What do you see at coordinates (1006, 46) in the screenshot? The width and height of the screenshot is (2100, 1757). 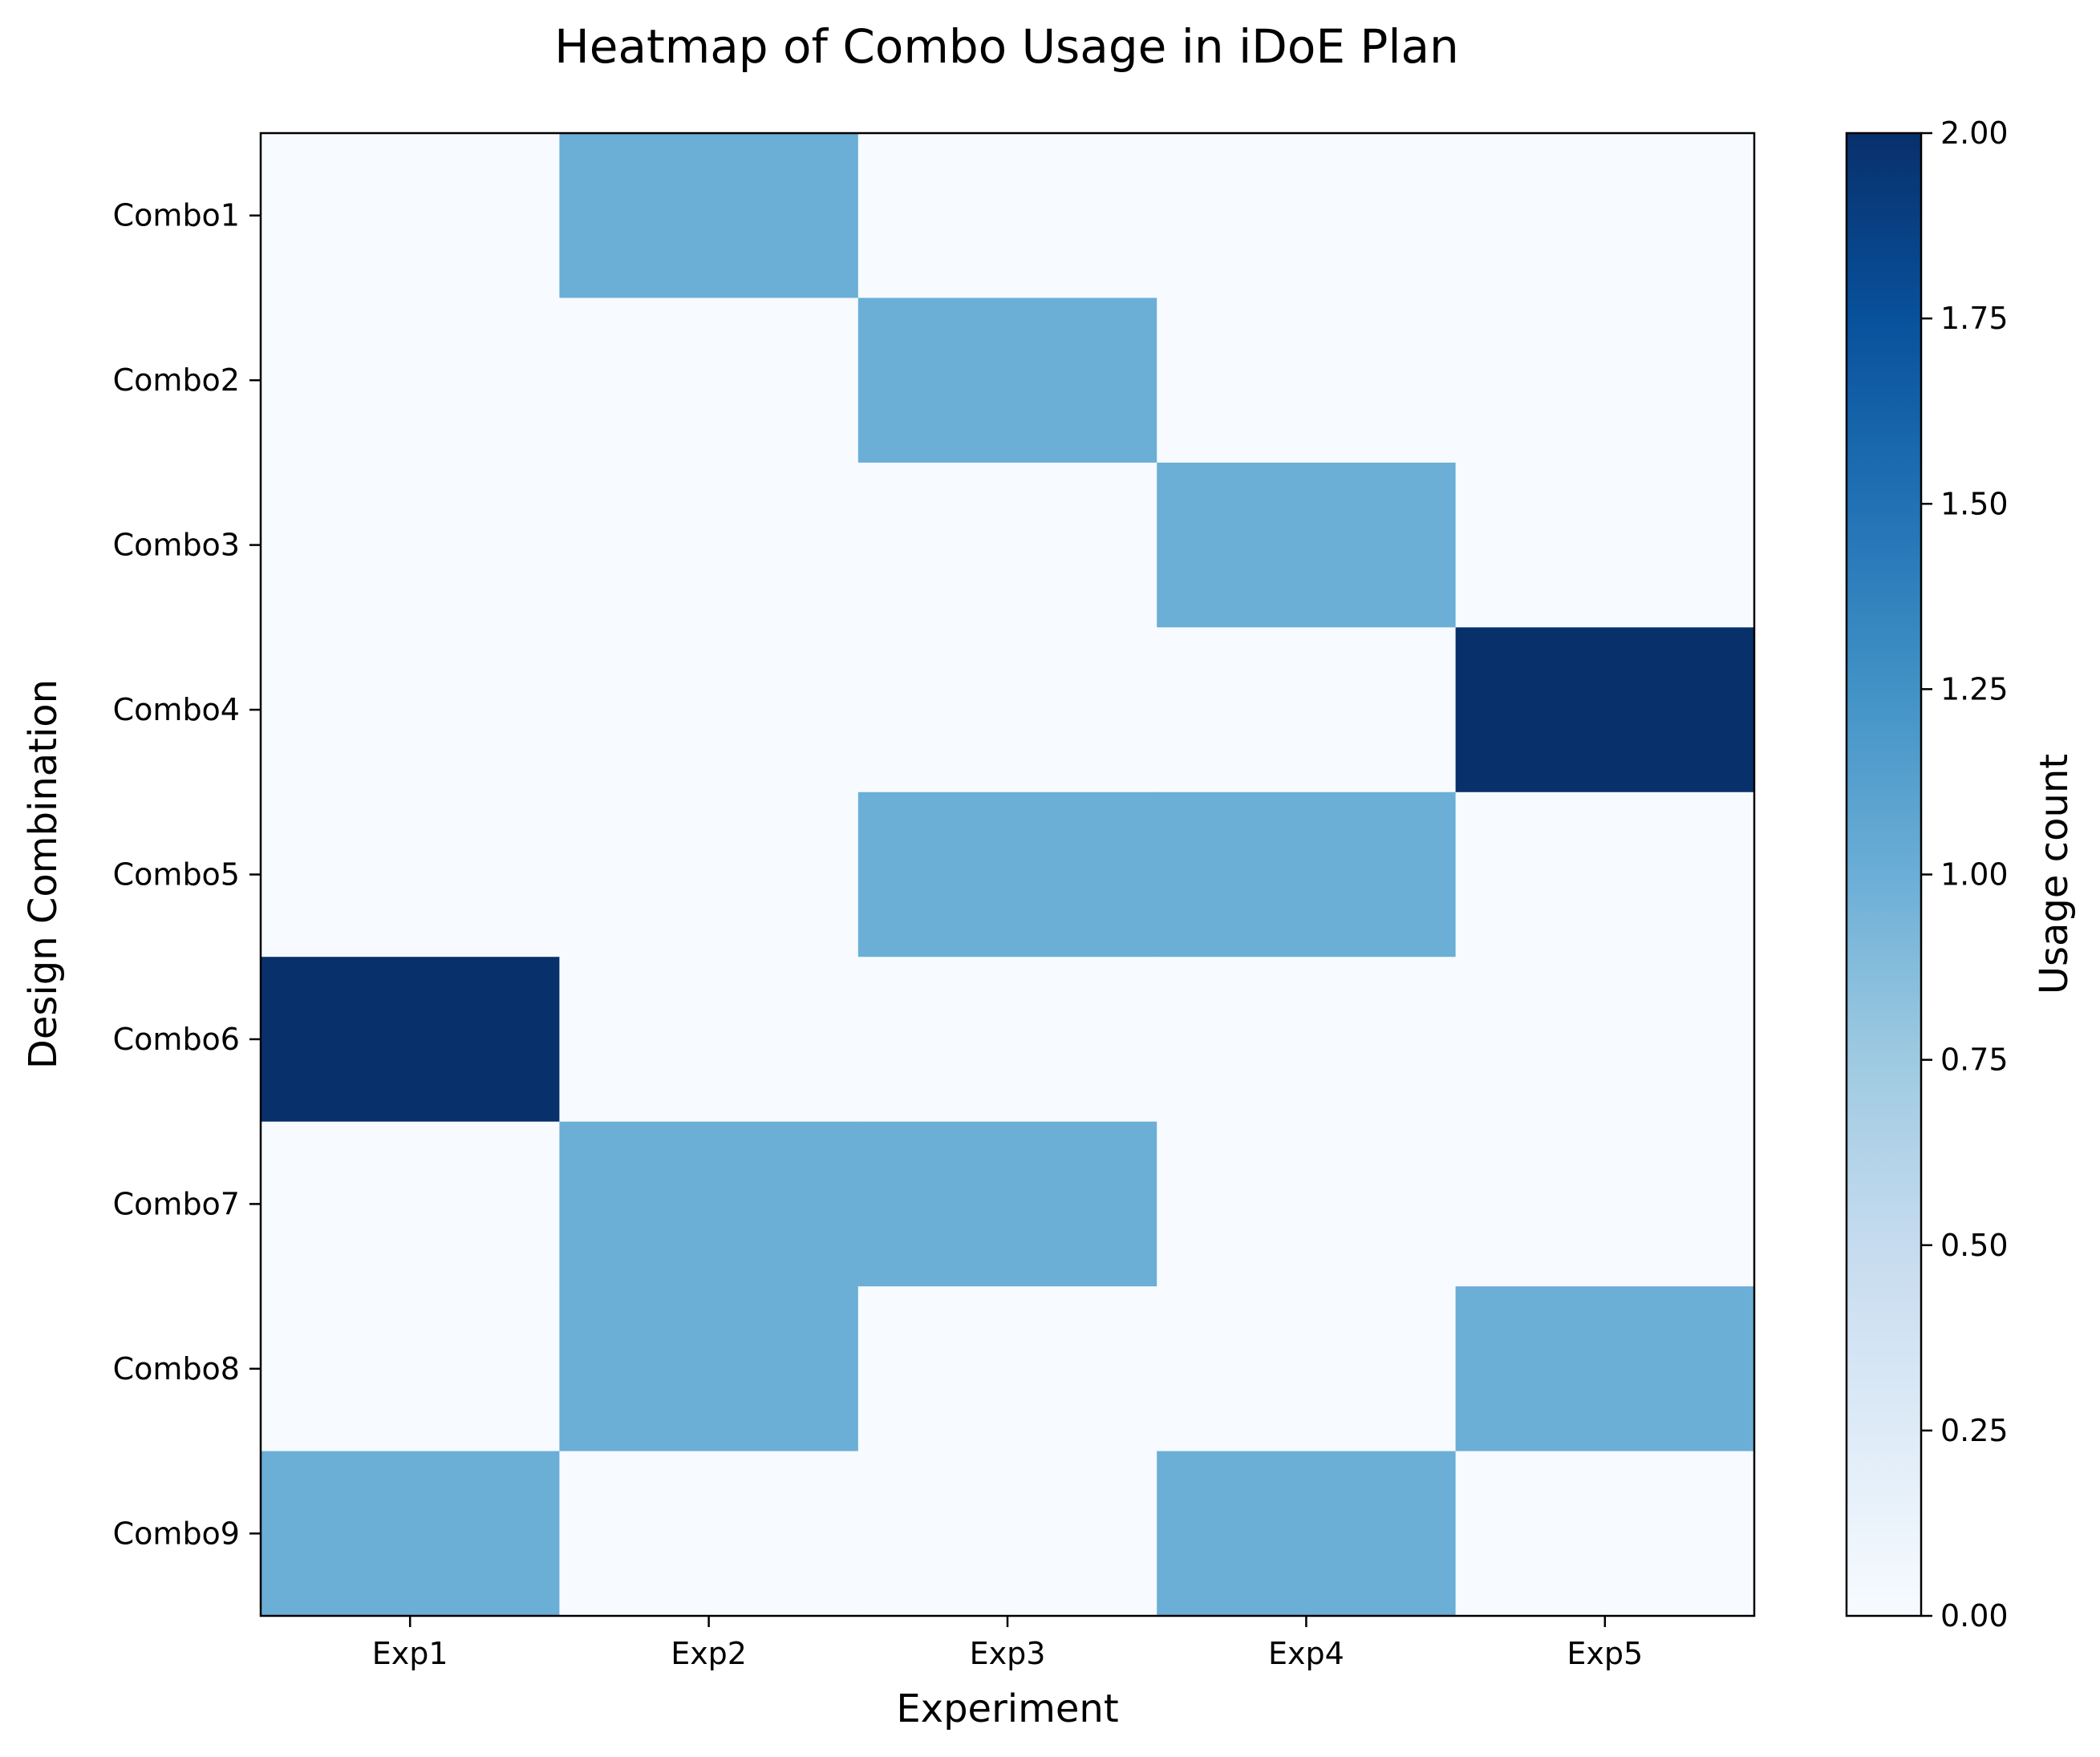 I see `chart-title: Heatmap of Combo Usage in iDoE Plan` at bounding box center [1006, 46].